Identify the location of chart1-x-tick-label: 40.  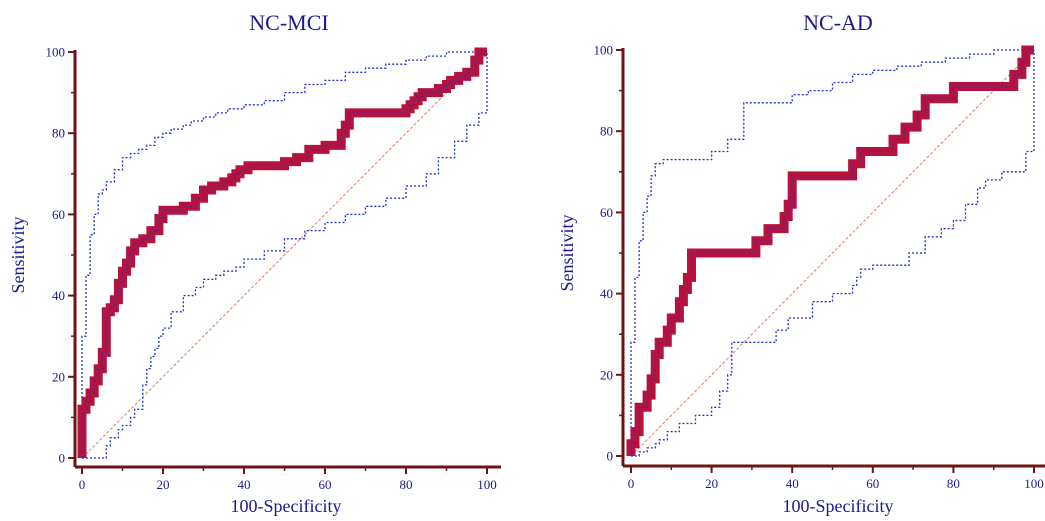
(244, 484).